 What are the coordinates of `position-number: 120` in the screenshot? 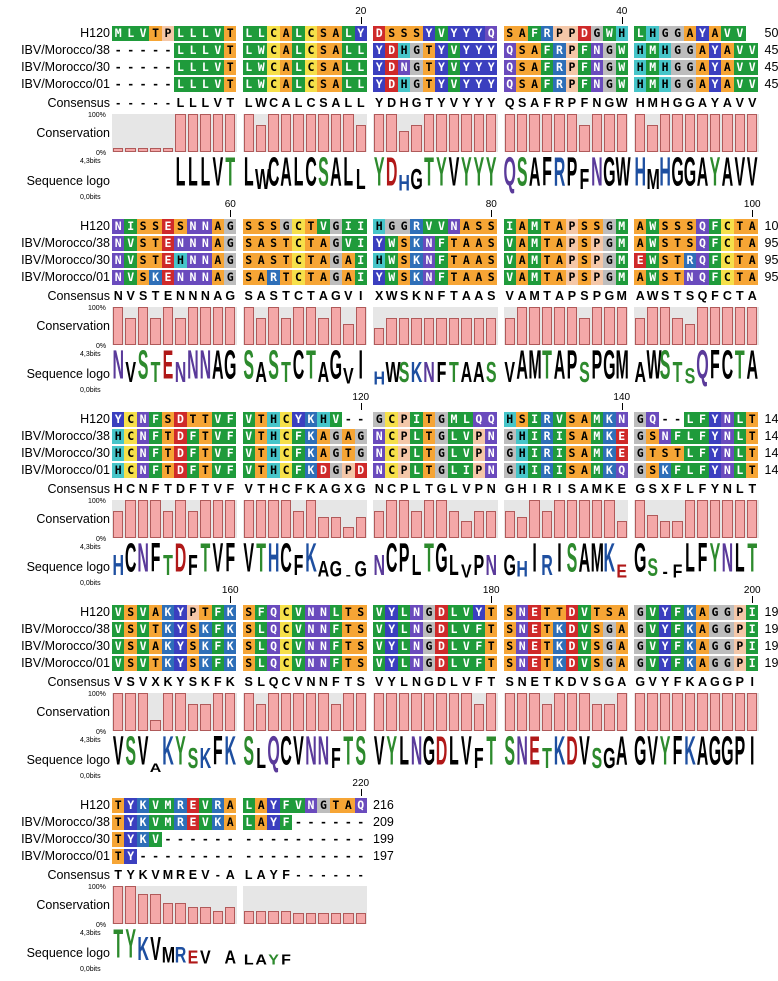 It's located at (361, 397).